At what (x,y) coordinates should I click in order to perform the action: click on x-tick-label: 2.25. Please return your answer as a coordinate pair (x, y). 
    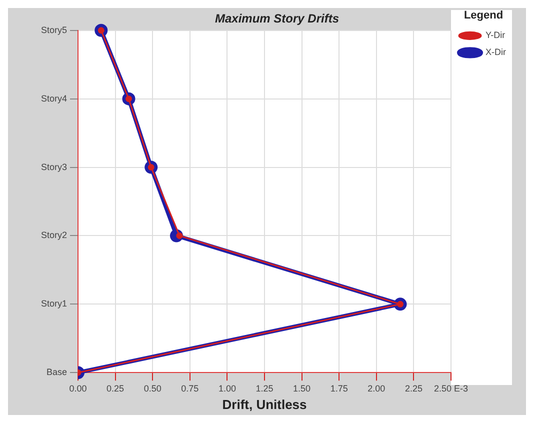
    Looking at the image, I should click on (413, 388).